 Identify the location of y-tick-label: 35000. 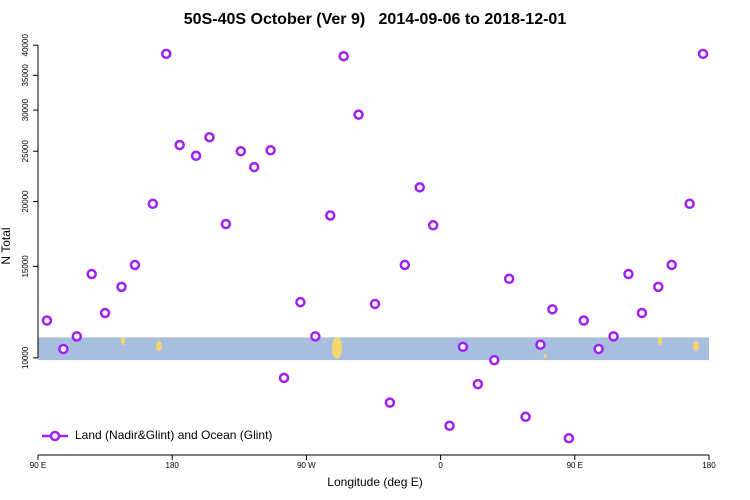
(25, 75).